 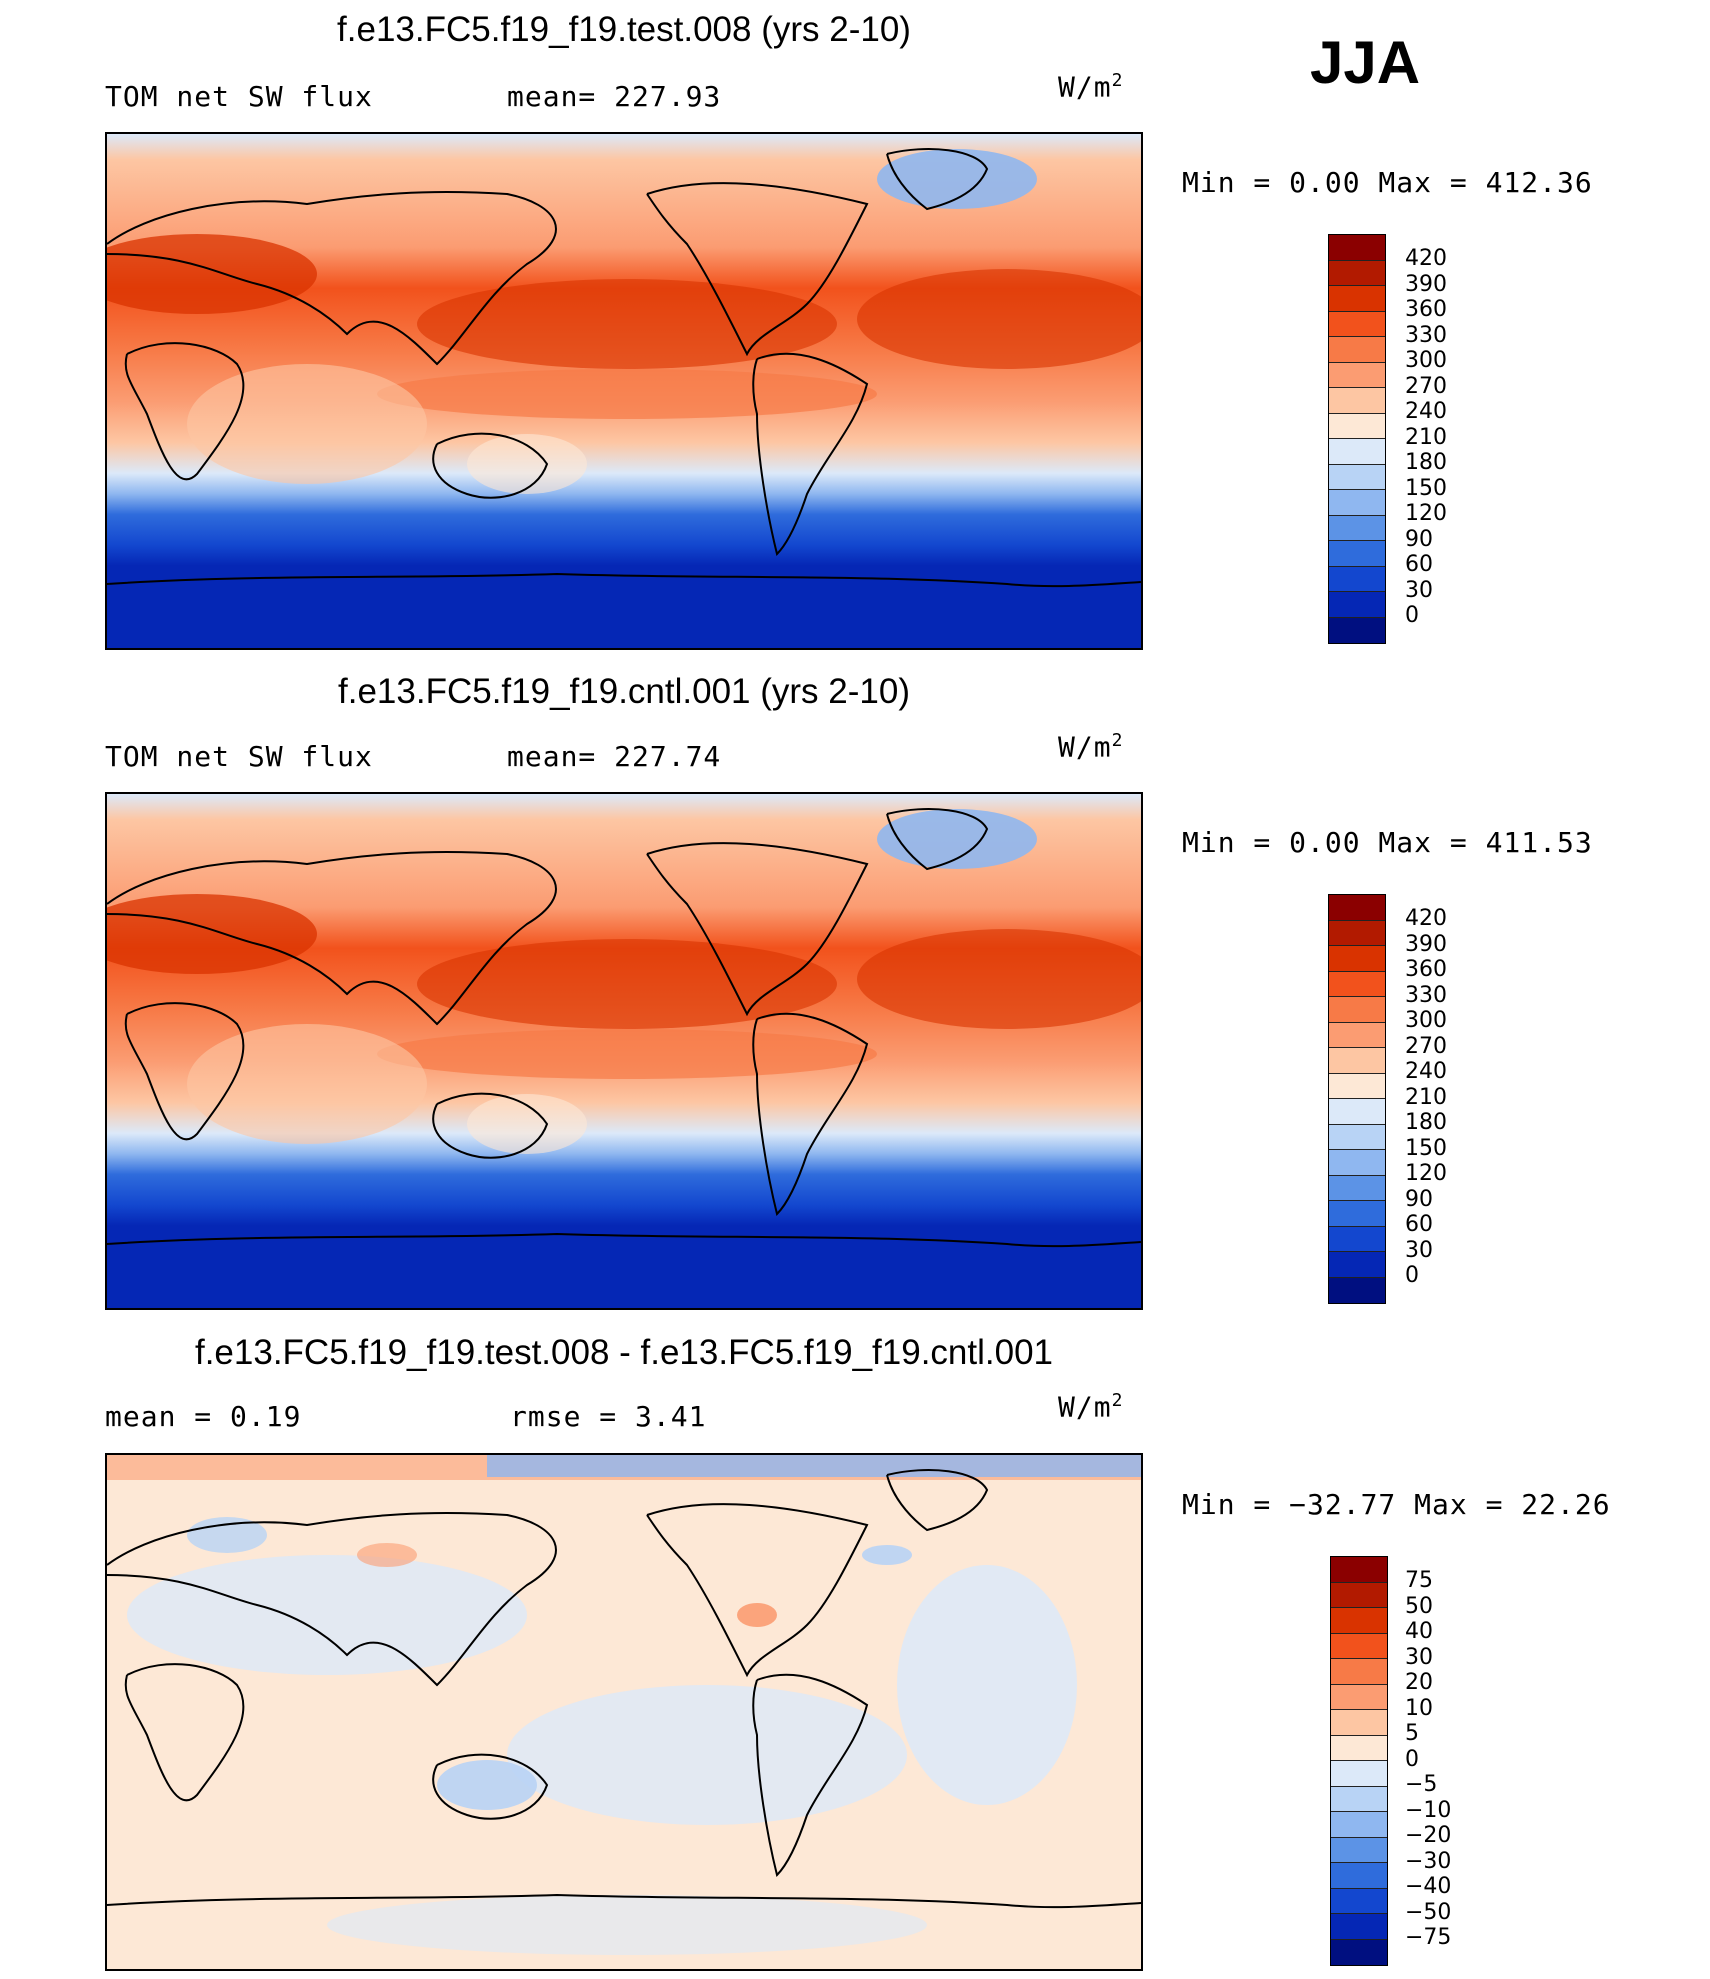 What do you see at coordinates (1428, 1861) in the screenshot?
I see `colorbar-tick-label: −30` at bounding box center [1428, 1861].